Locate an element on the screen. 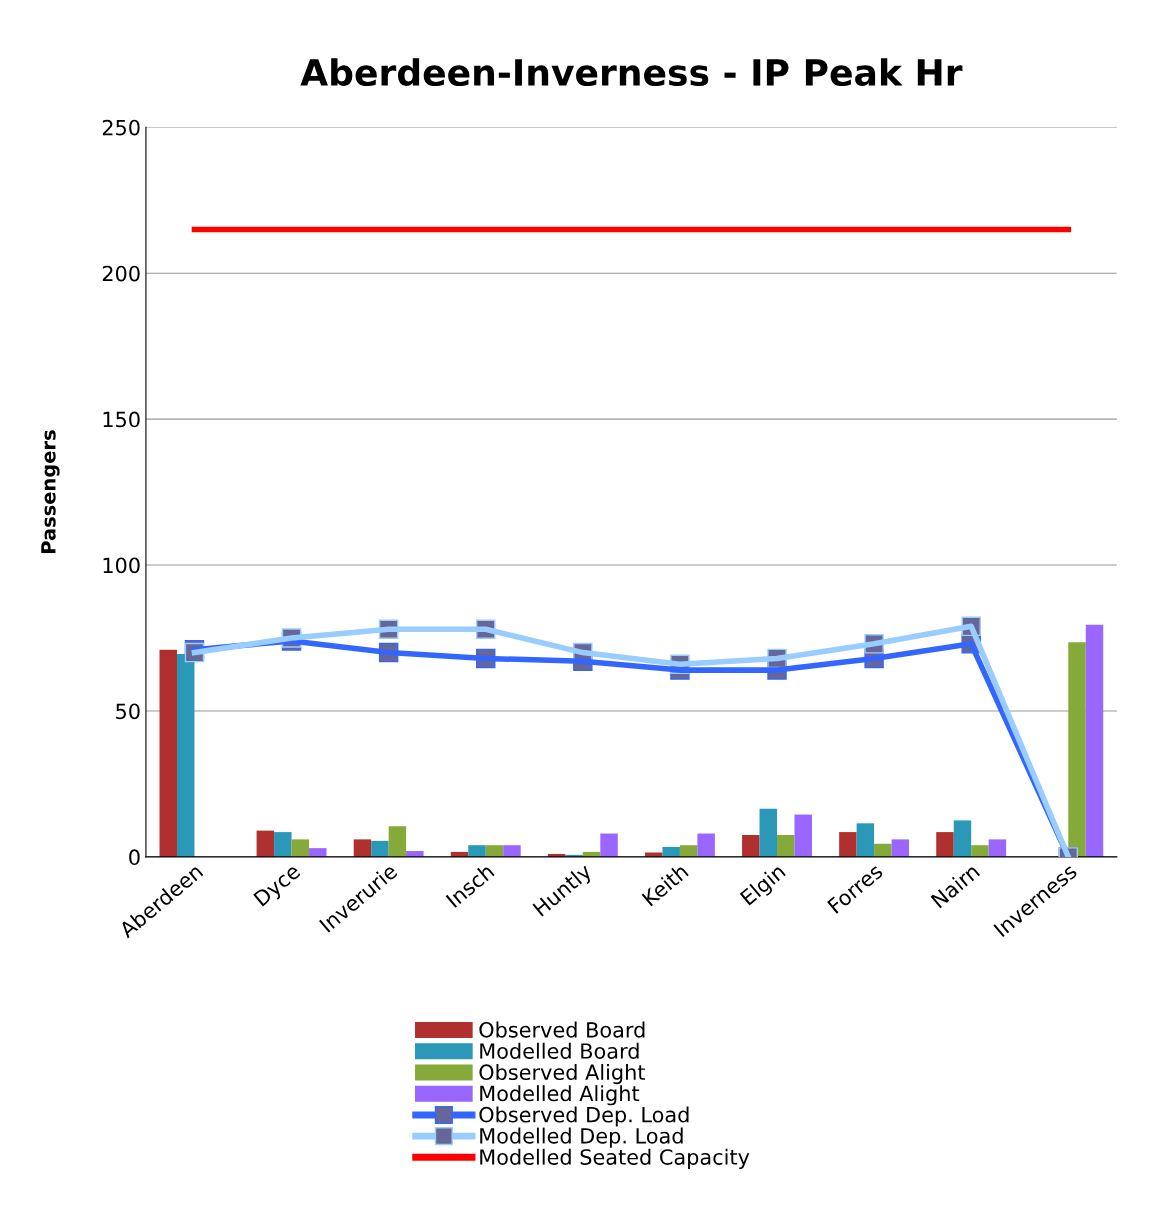 The image size is (1149, 1212). y-tick-label: 150 is located at coordinates (121, 419).